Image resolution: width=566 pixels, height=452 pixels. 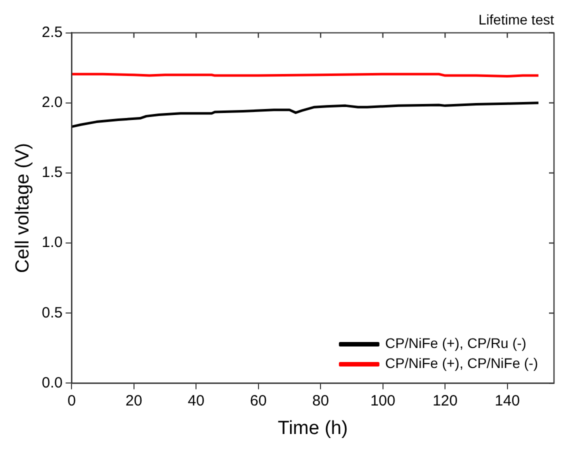 What do you see at coordinates (196, 401) in the screenshot?
I see `x-tick-label: 40` at bounding box center [196, 401].